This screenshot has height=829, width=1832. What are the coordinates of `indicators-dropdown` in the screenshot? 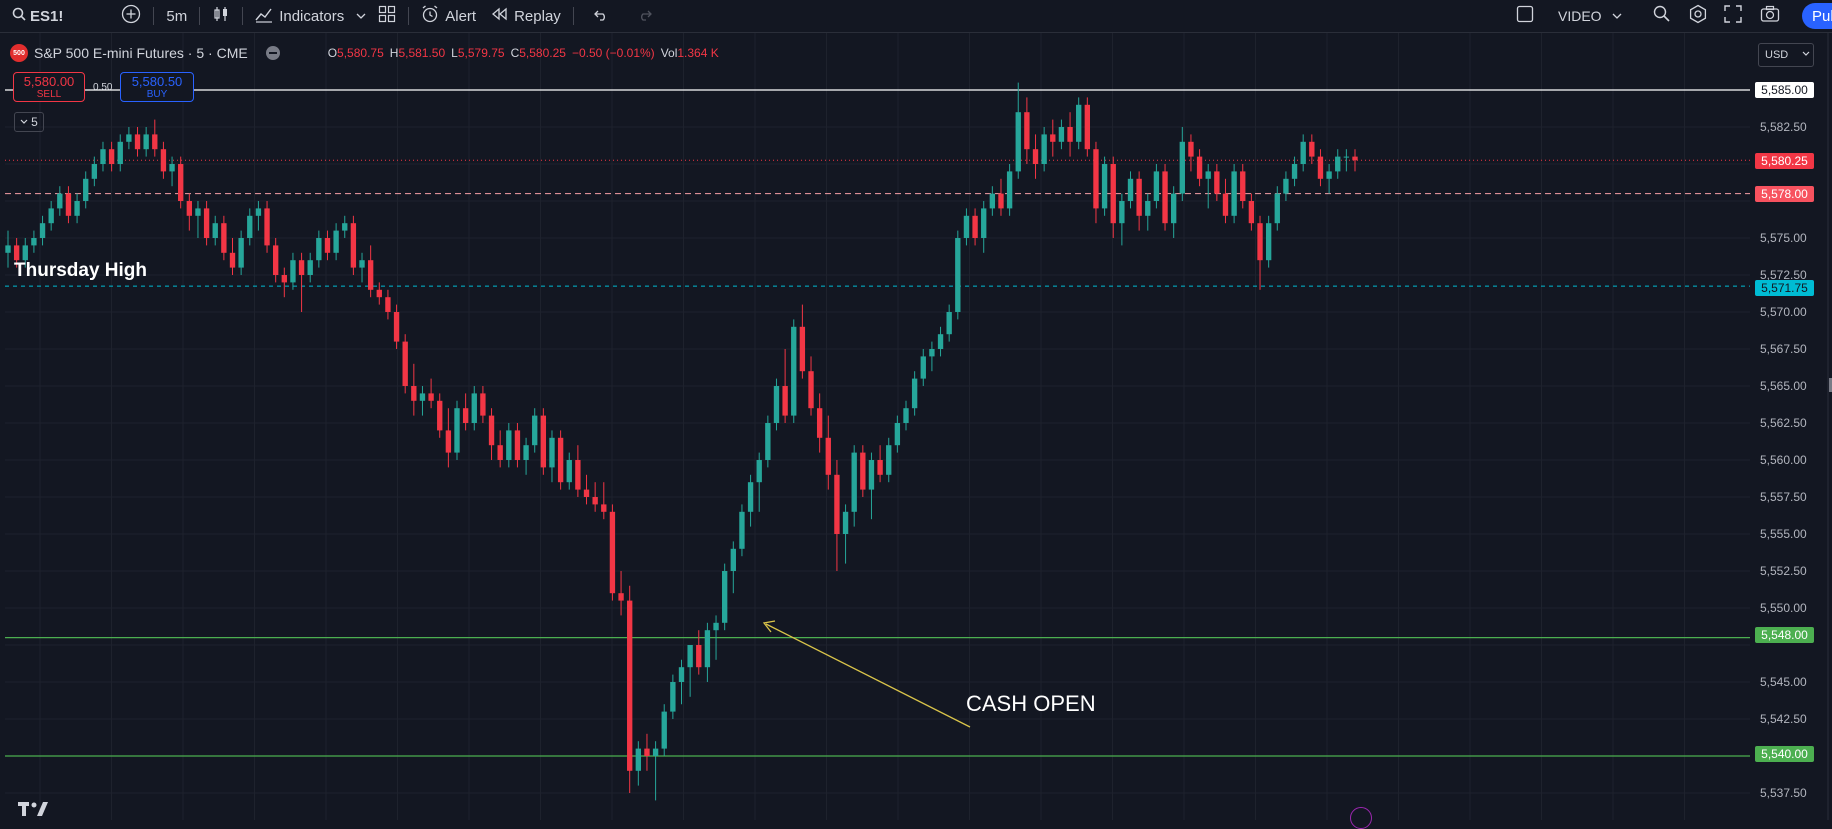 It's located at (361, 16).